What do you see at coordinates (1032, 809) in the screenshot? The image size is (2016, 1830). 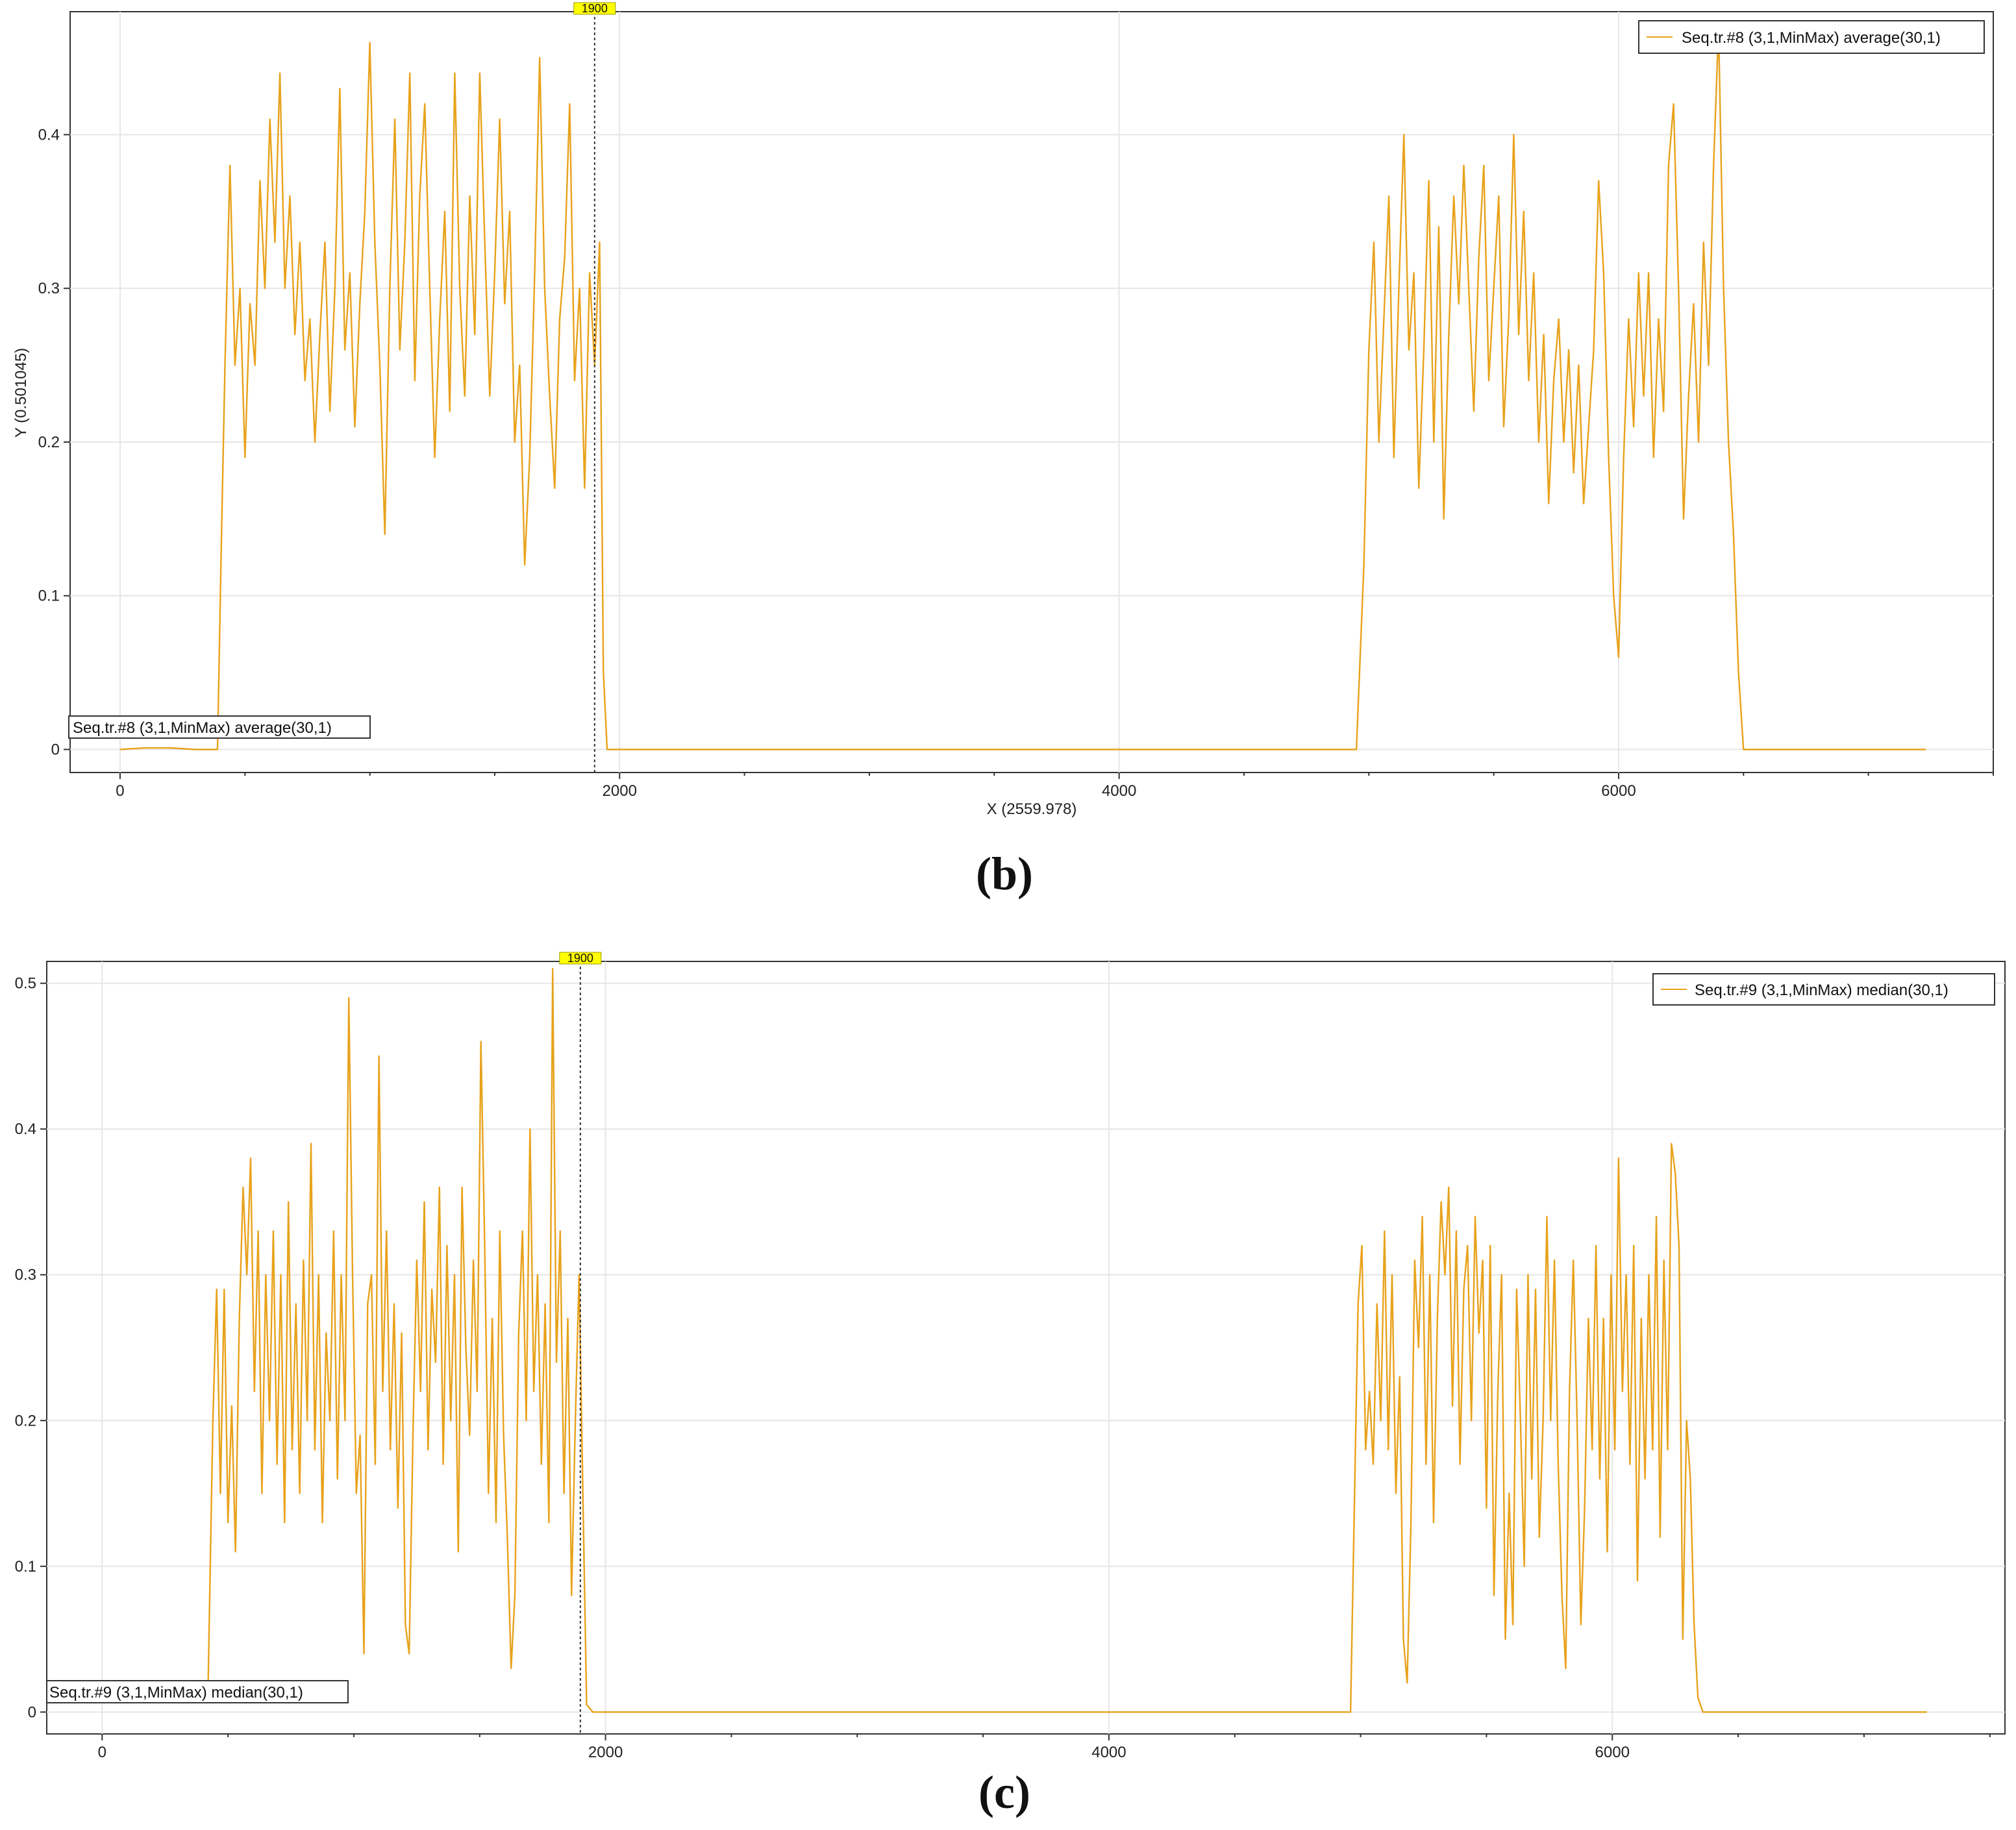 I see `chart-b-x-axis-title: X (2559.978)` at bounding box center [1032, 809].